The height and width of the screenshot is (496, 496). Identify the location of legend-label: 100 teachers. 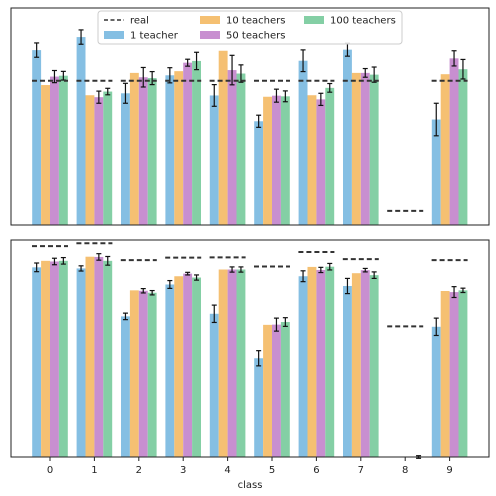
(363, 21).